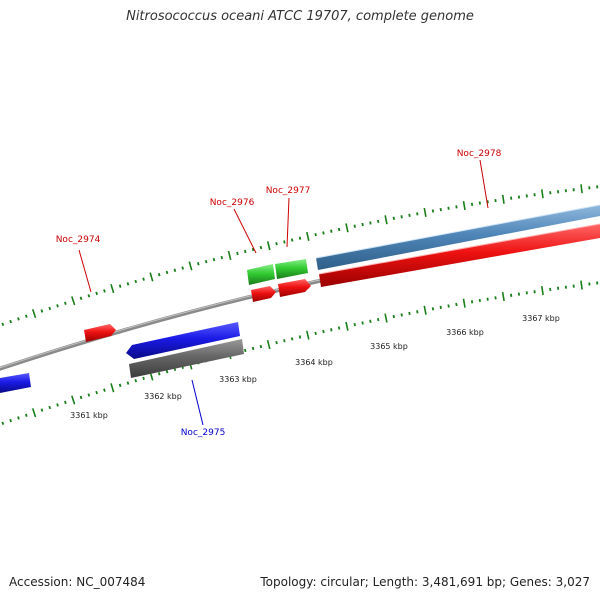  What do you see at coordinates (457, 231) in the screenshot?
I see `feature-steel-long-edge` at bounding box center [457, 231].